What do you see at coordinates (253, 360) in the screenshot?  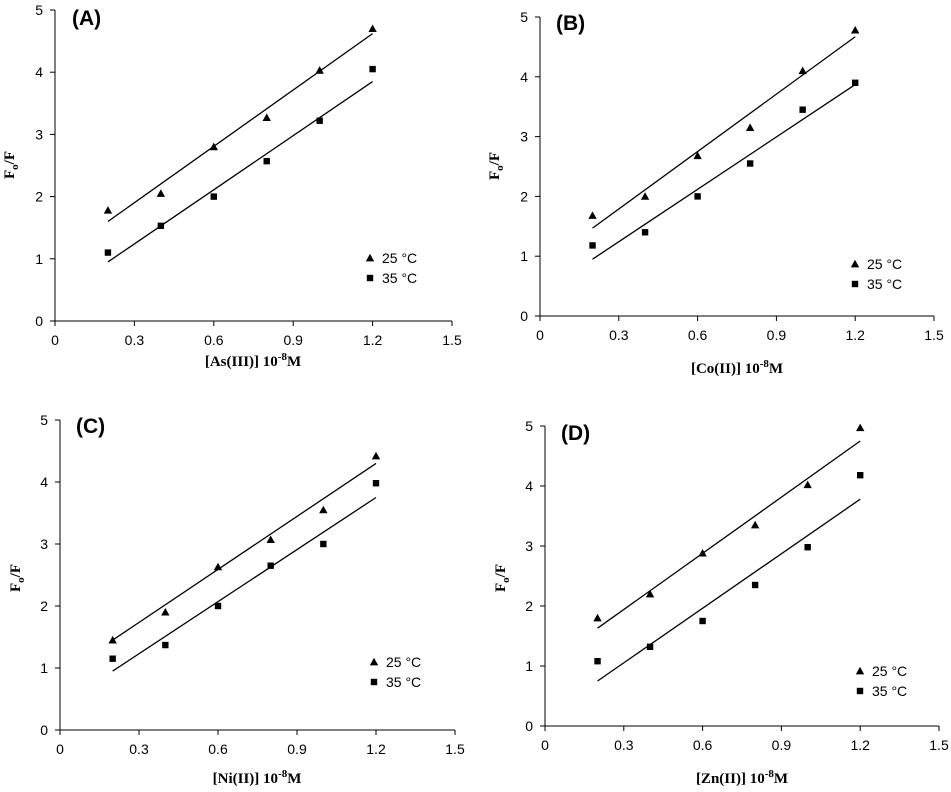 I see `x-axis-title: [As(III)] 10-8M` at bounding box center [253, 360].